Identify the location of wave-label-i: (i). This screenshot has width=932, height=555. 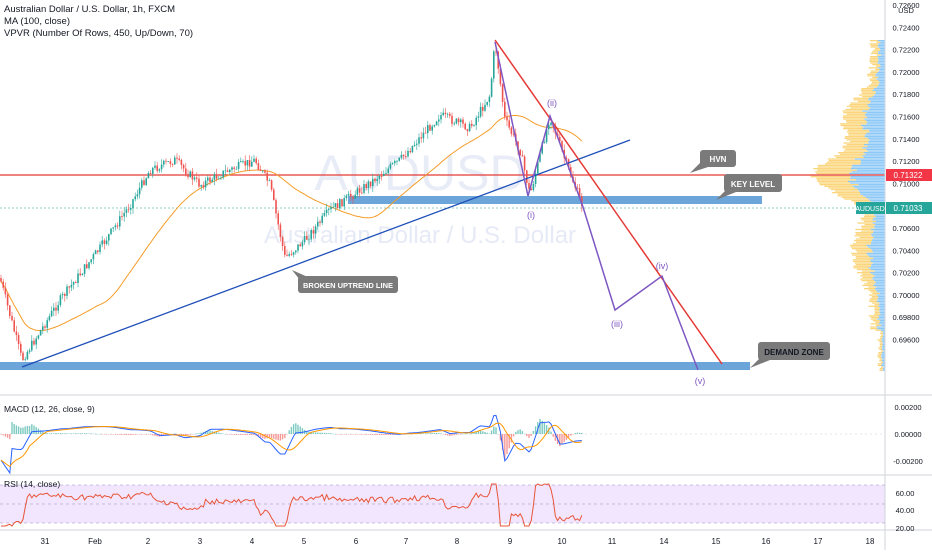
(531, 215).